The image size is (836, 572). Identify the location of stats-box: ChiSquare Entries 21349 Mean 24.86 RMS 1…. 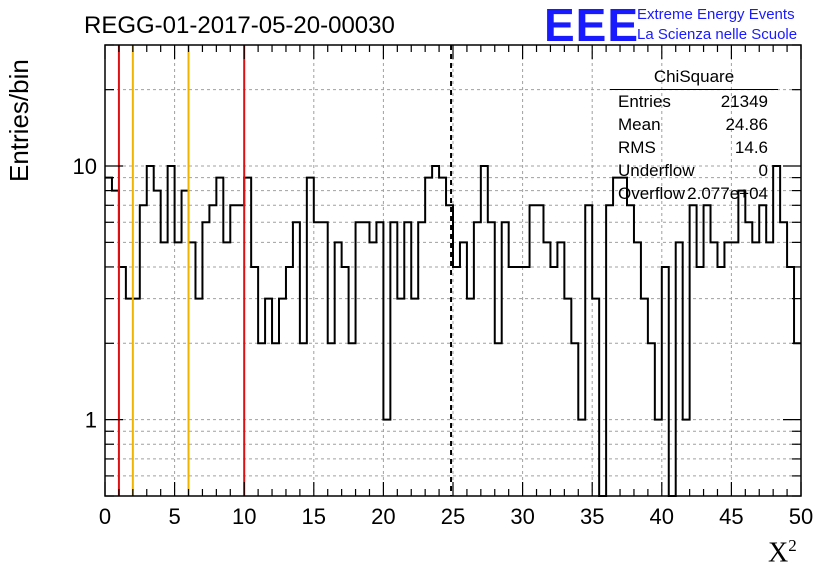
(694, 136).